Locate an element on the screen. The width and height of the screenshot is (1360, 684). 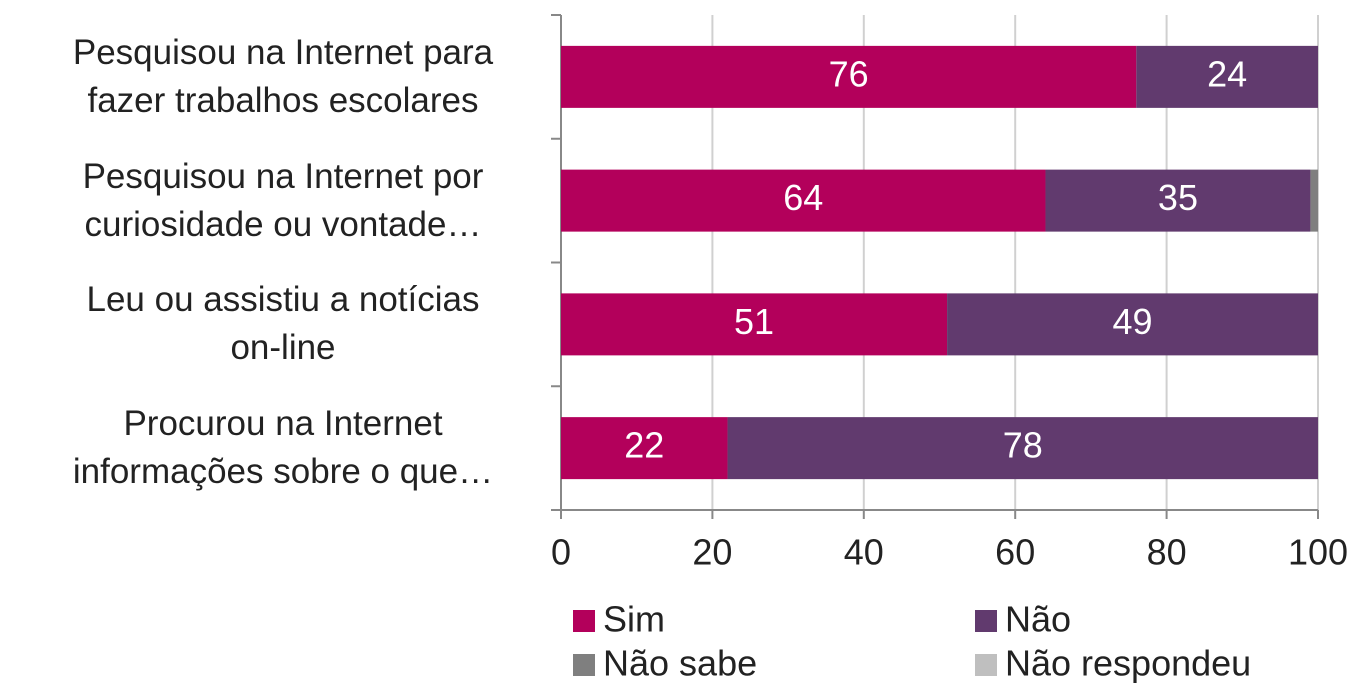
data-label: 51 is located at coordinates (754, 321).